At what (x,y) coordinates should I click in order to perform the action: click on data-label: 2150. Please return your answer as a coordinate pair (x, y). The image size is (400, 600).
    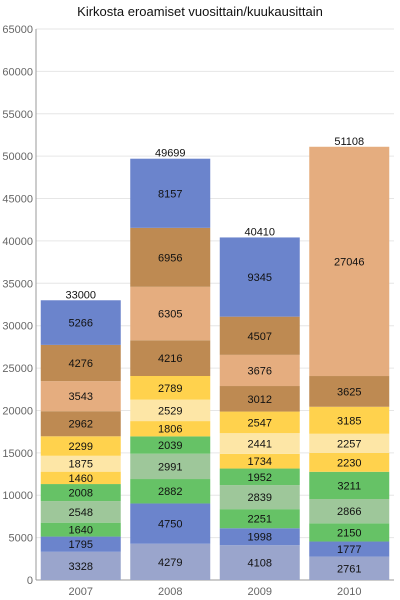
    Looking at the image, I should click on (349, 533).